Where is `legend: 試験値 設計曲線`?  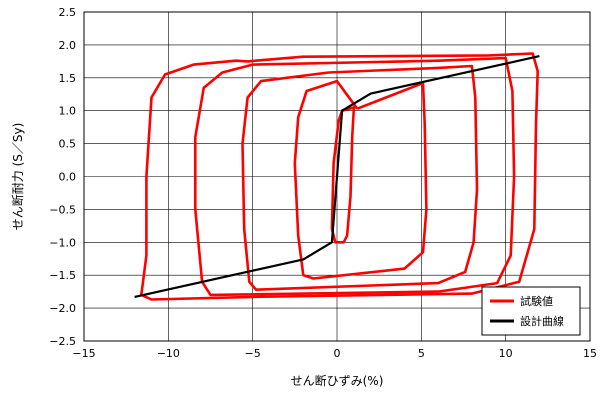 legend: 試験値 設計曲線 is located at coordinates (531, 311).